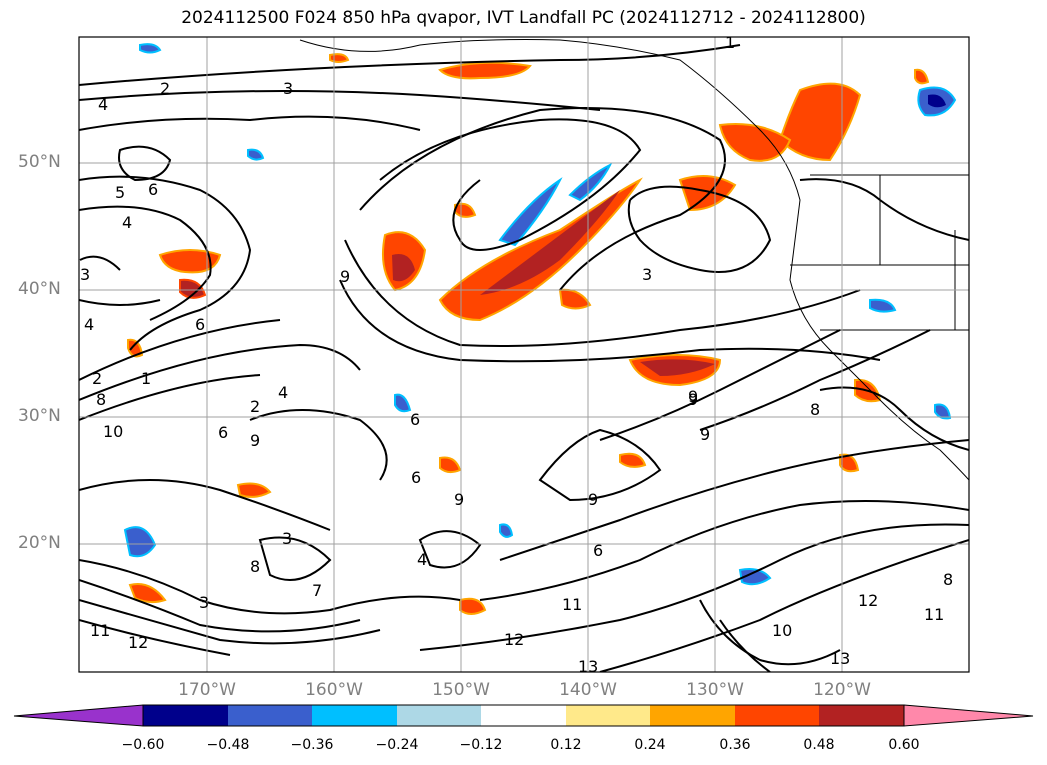  Describe the element at coordinates (819, 745) in the screenshot. I see `colorbar-tick: 0.48` at that location.